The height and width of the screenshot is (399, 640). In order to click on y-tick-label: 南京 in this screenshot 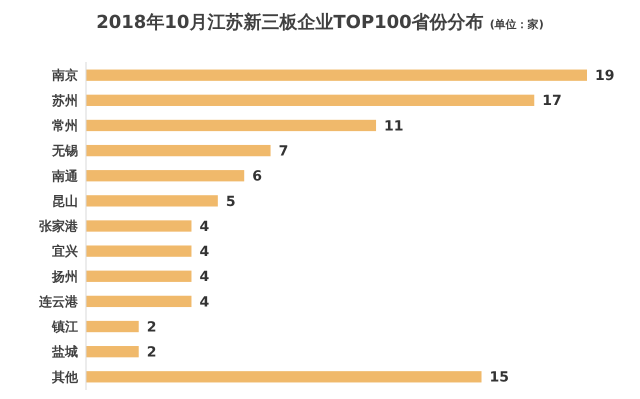, I will do `click(64, 76)`.